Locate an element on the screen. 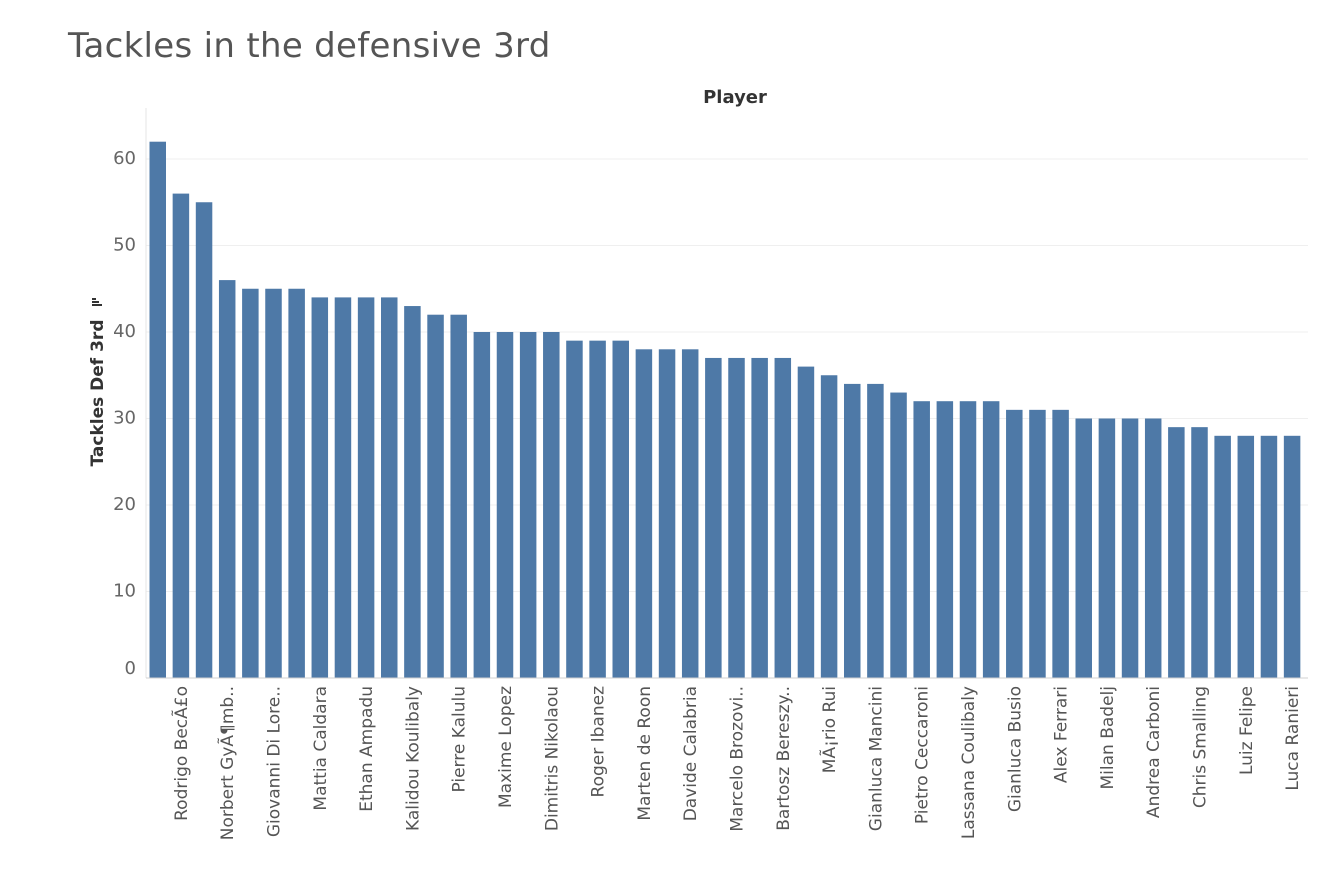  x-tick-label: Chris Smalling is located at coordinates (1201, 747).